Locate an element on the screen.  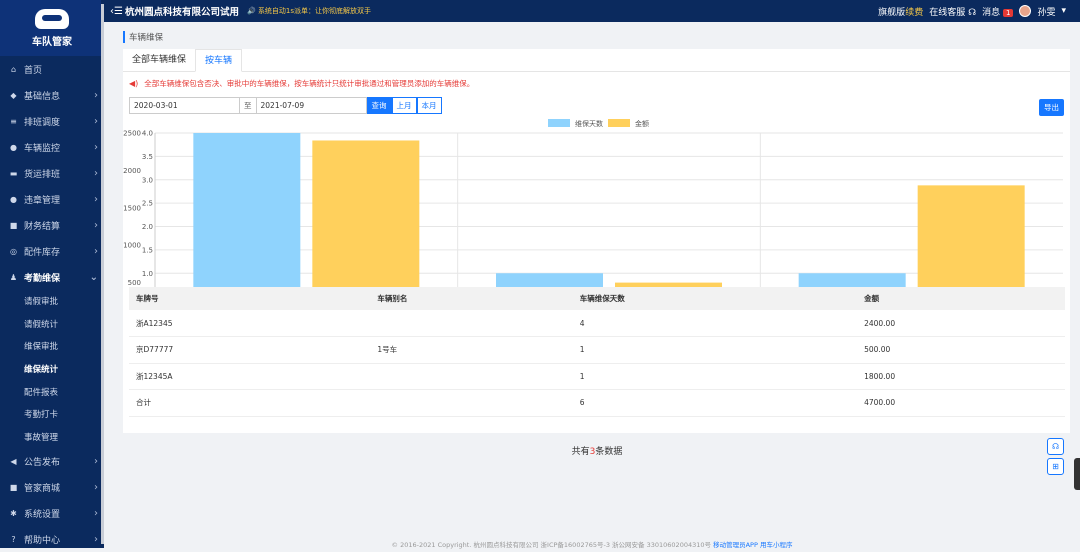
sidebar-item-label: 公告发布 is located at coordinates (42, 462).